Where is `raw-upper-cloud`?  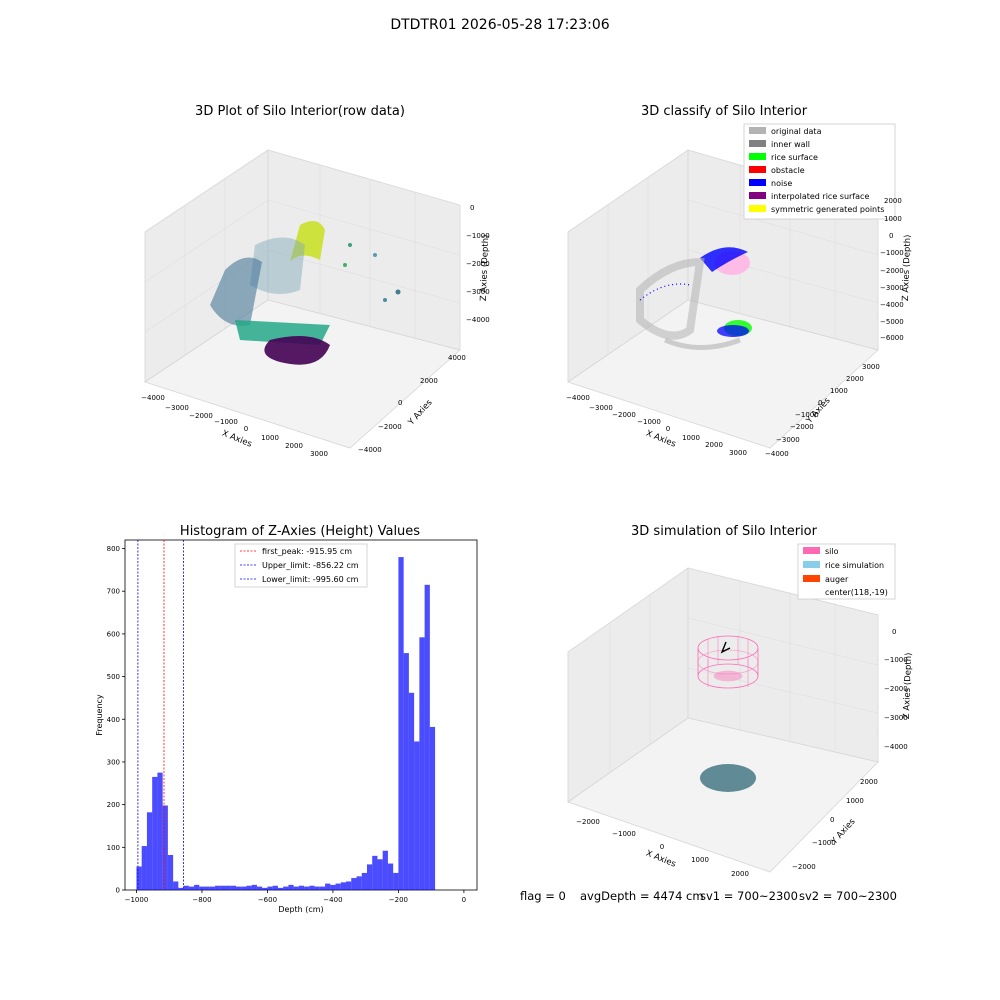
raw-upper-cloud is located at coordinates (307, 241).